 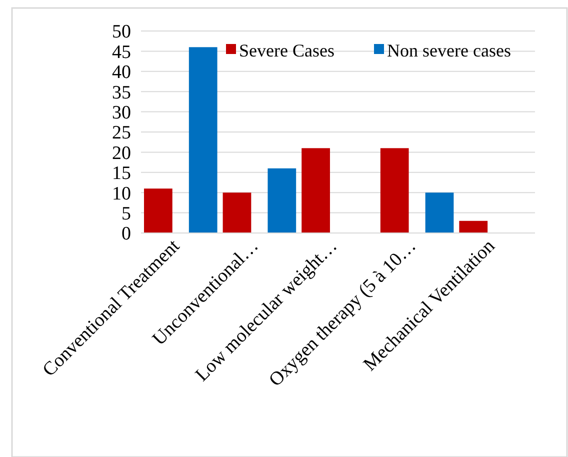 What do you see at coordinates (121, 113) in the screenshot?
I see `y-tick-label: 30` at bounding box center [121, 113].